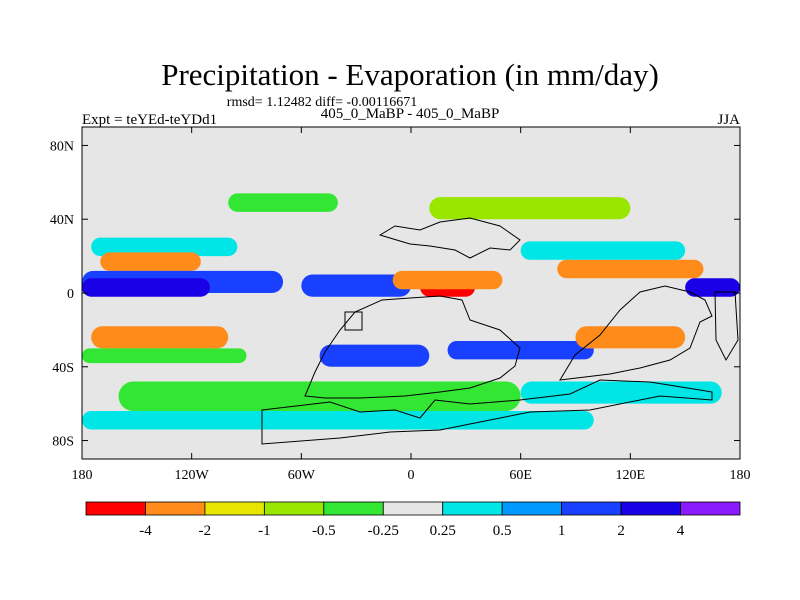 This screenshot has width=800, height=600. Describe the element at coordinates (62, 146) in the screenshot. I see `y-tick-label: 80N` at that location.